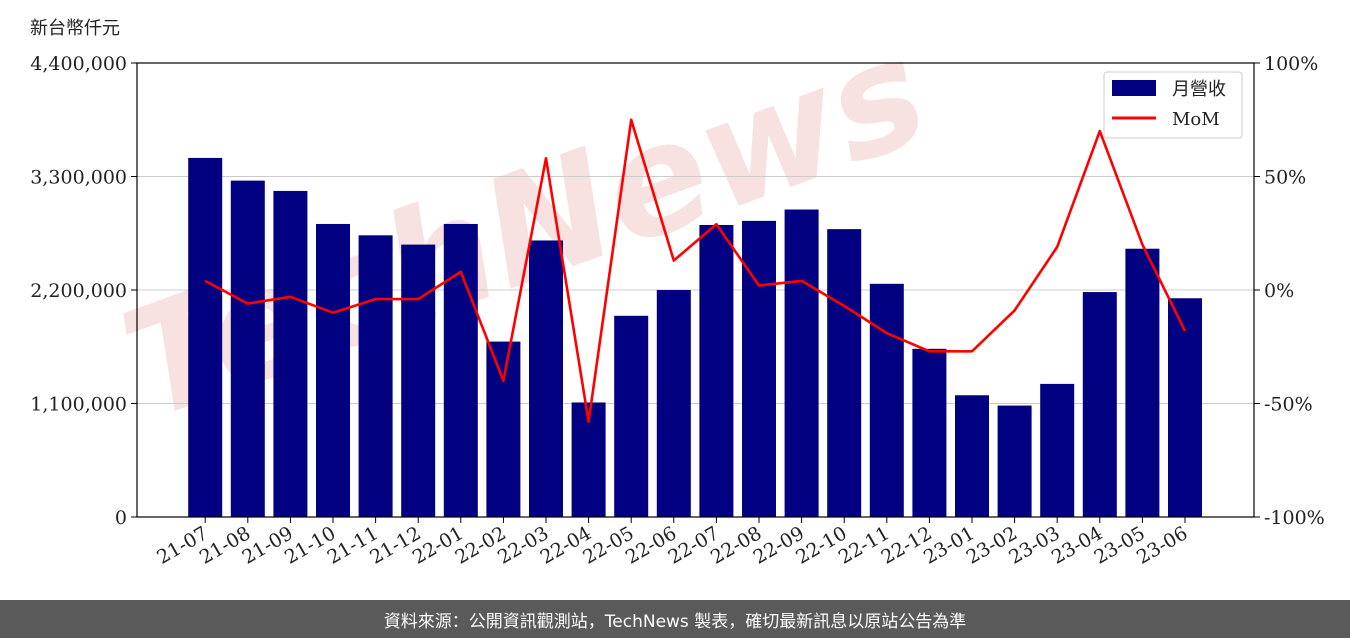 This screenshot has height=638, width=1350. What do you see at coordinates (75, 28) in the screenshot?
I see `y-axis-unit-label: 新台幣仟元` at bounding box center [75, 28].